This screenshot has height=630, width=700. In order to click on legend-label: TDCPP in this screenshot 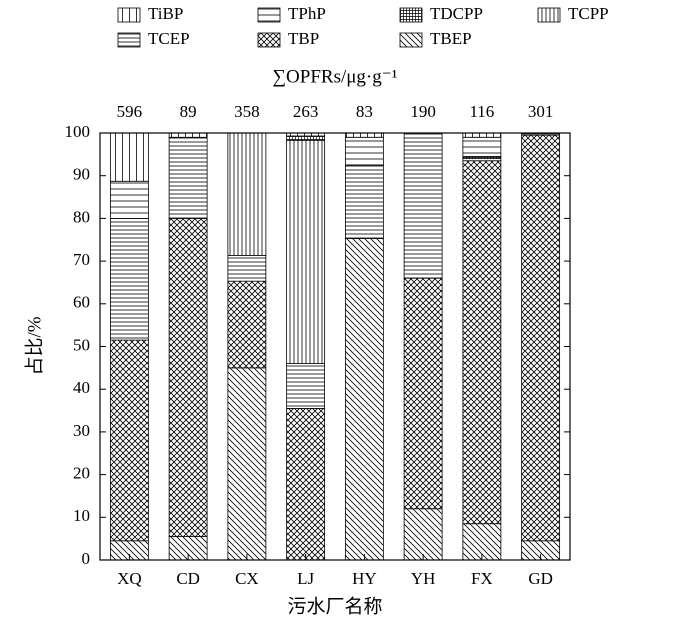, I will do `click(456, 13)`.